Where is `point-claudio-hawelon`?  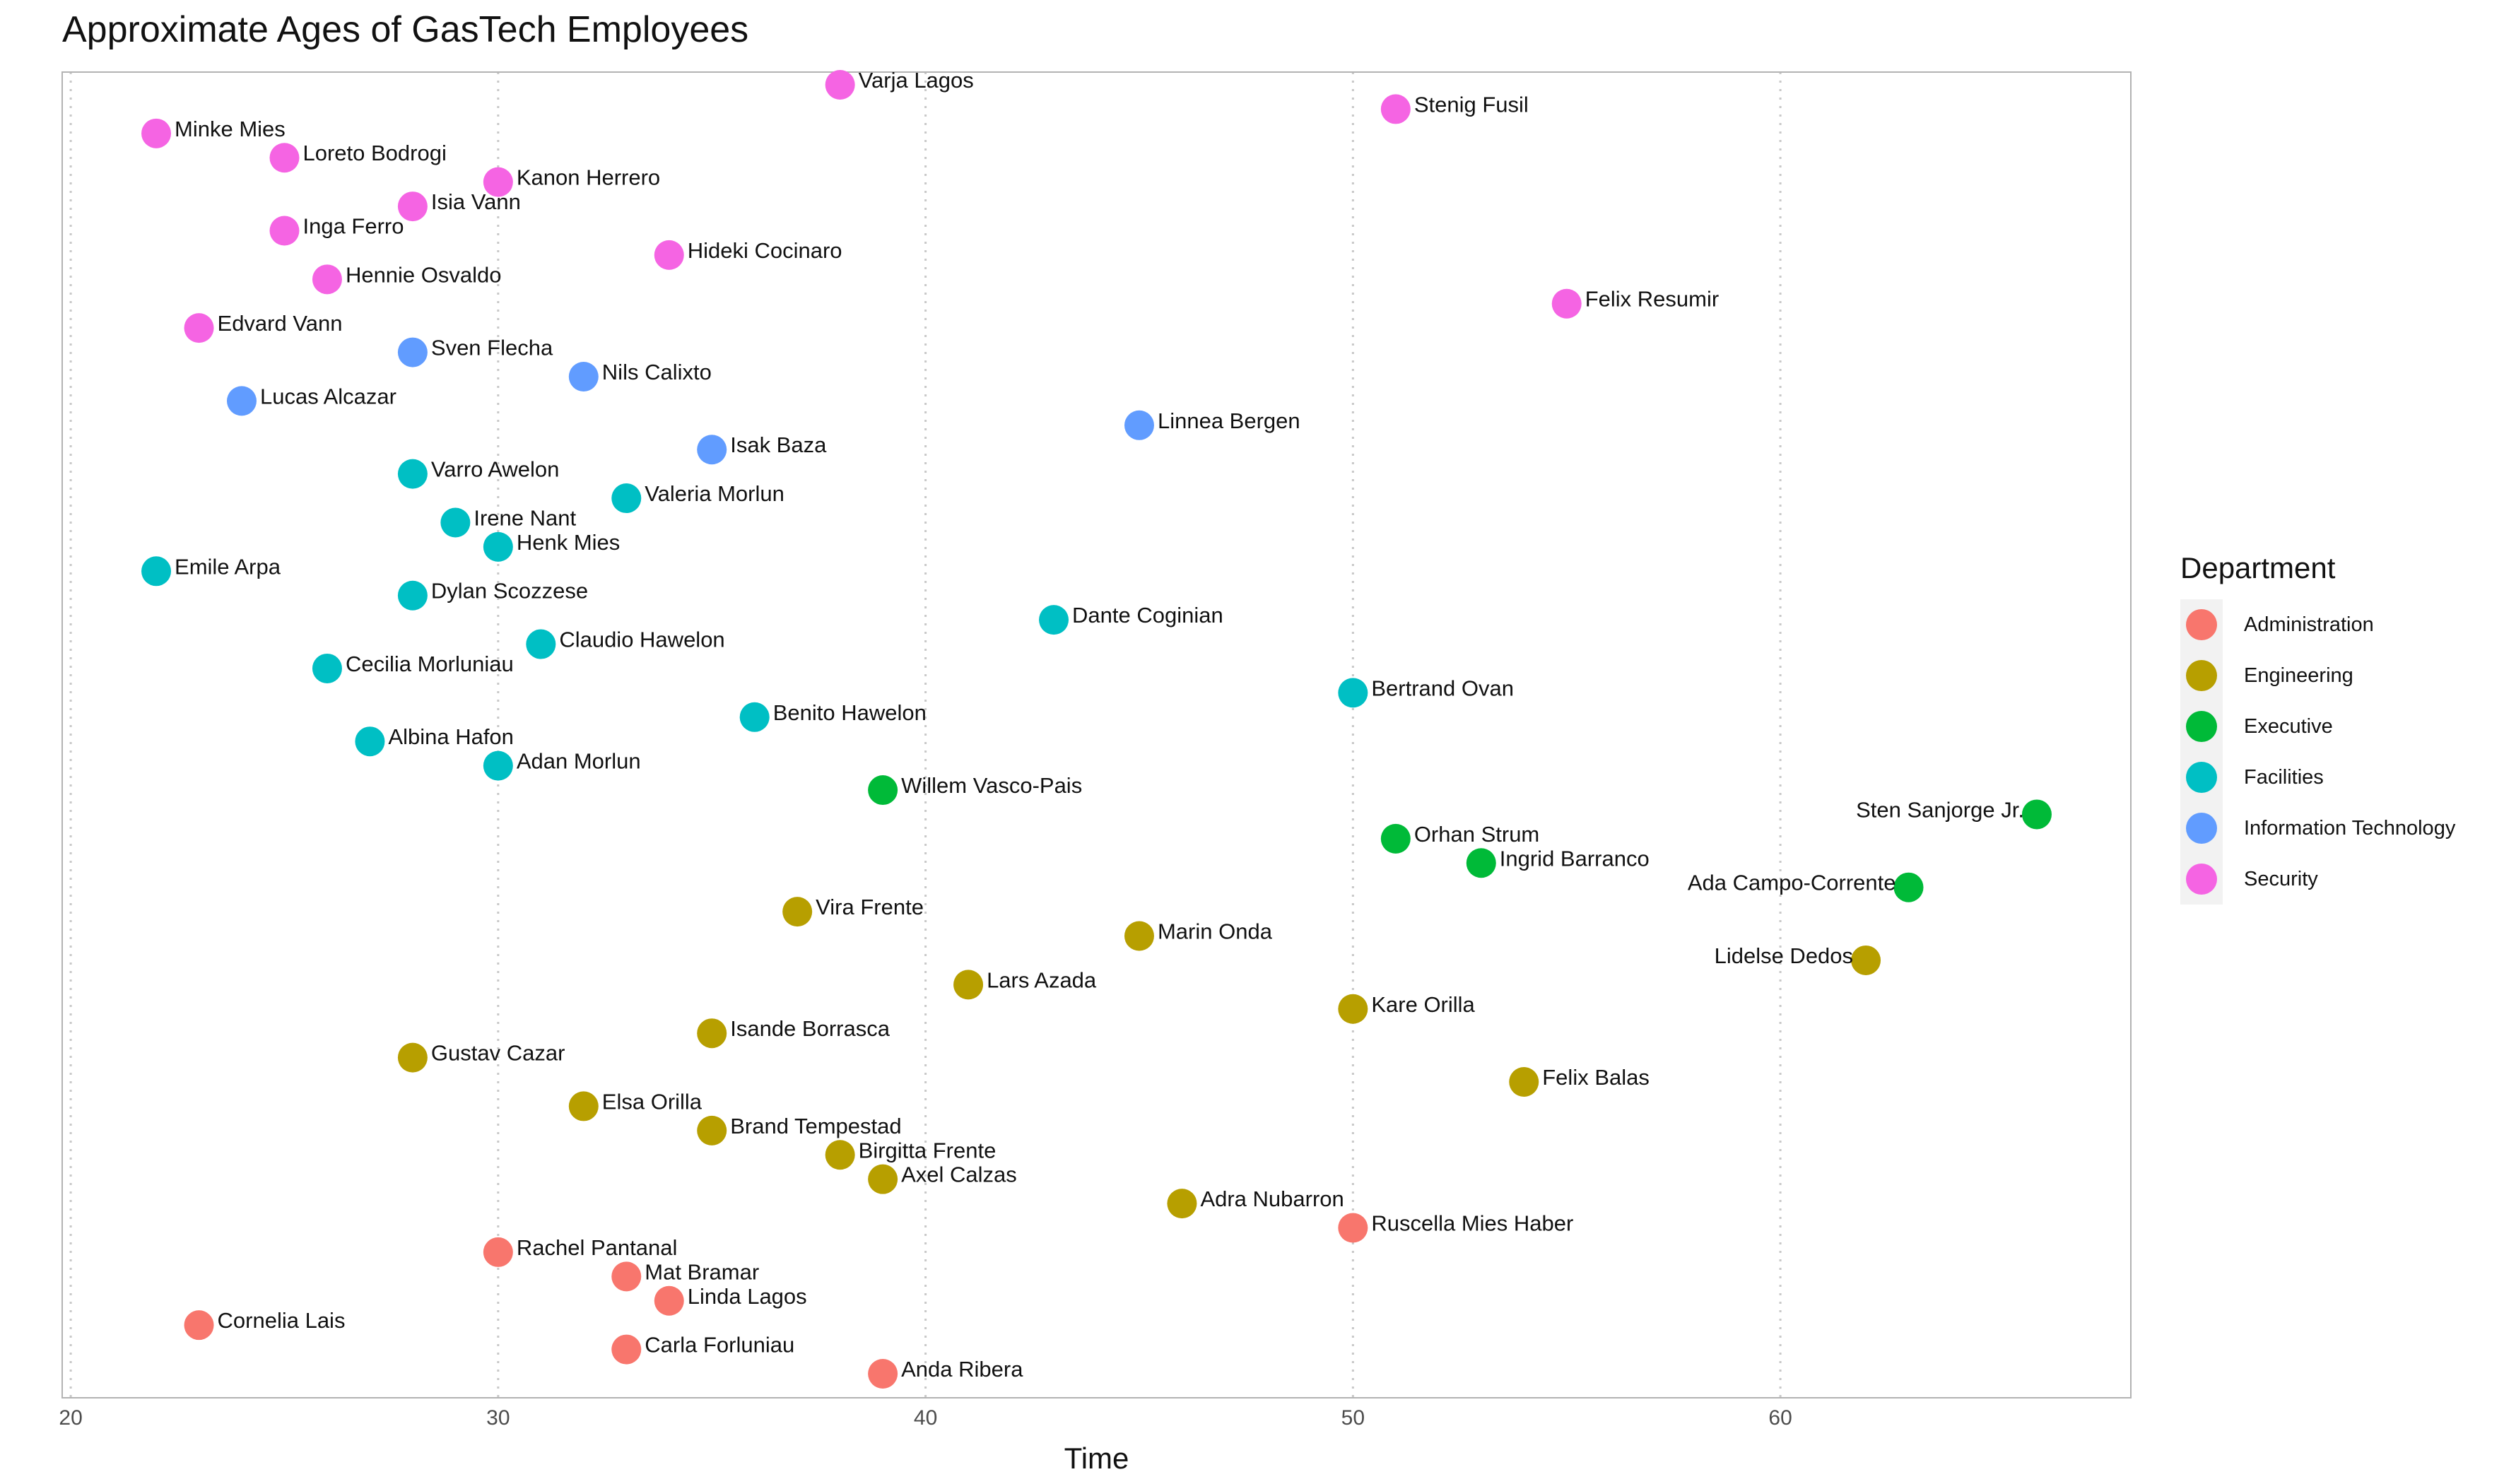 point-claudio-hawelon is located at coordinates (541, 644).